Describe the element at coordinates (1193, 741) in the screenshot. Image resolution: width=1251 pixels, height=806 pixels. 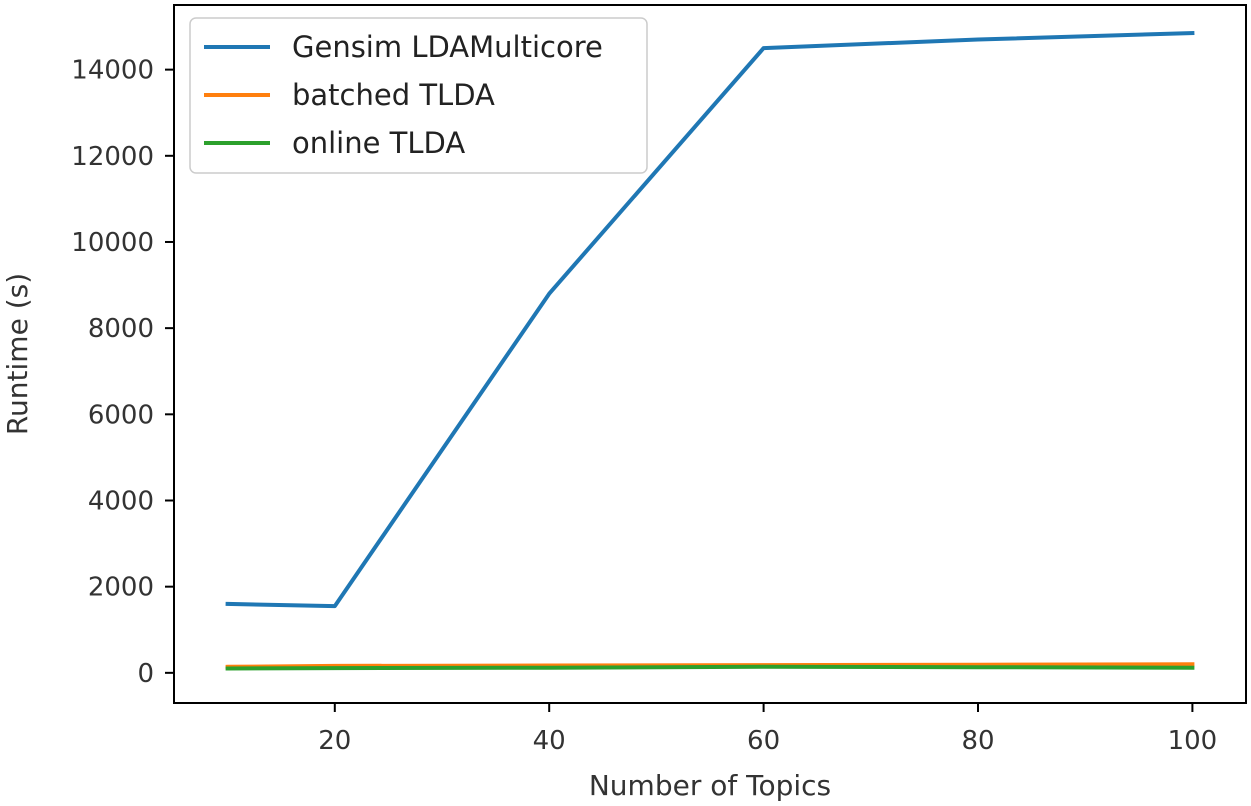
I see `x-tick-label: 100` at that location.